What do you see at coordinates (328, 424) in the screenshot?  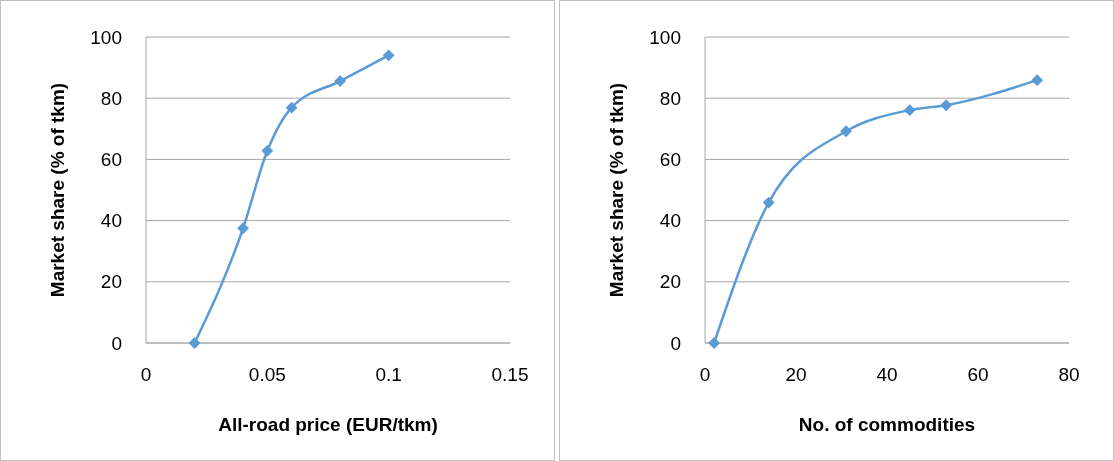 I see `x-axis-title: All-road price (EUR/tkm)` at bounding box center [328, 424].